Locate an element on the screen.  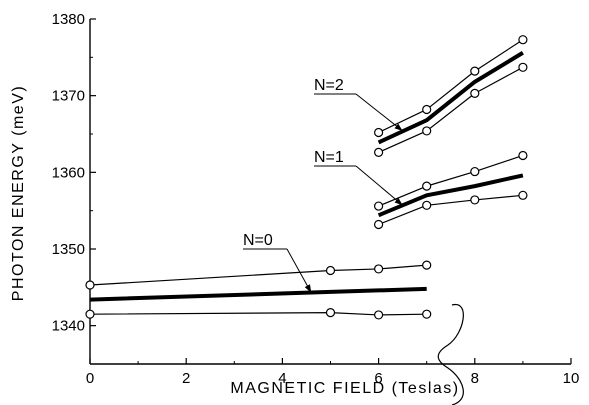
series-line-n0-center is located at coordinates (258, 294).